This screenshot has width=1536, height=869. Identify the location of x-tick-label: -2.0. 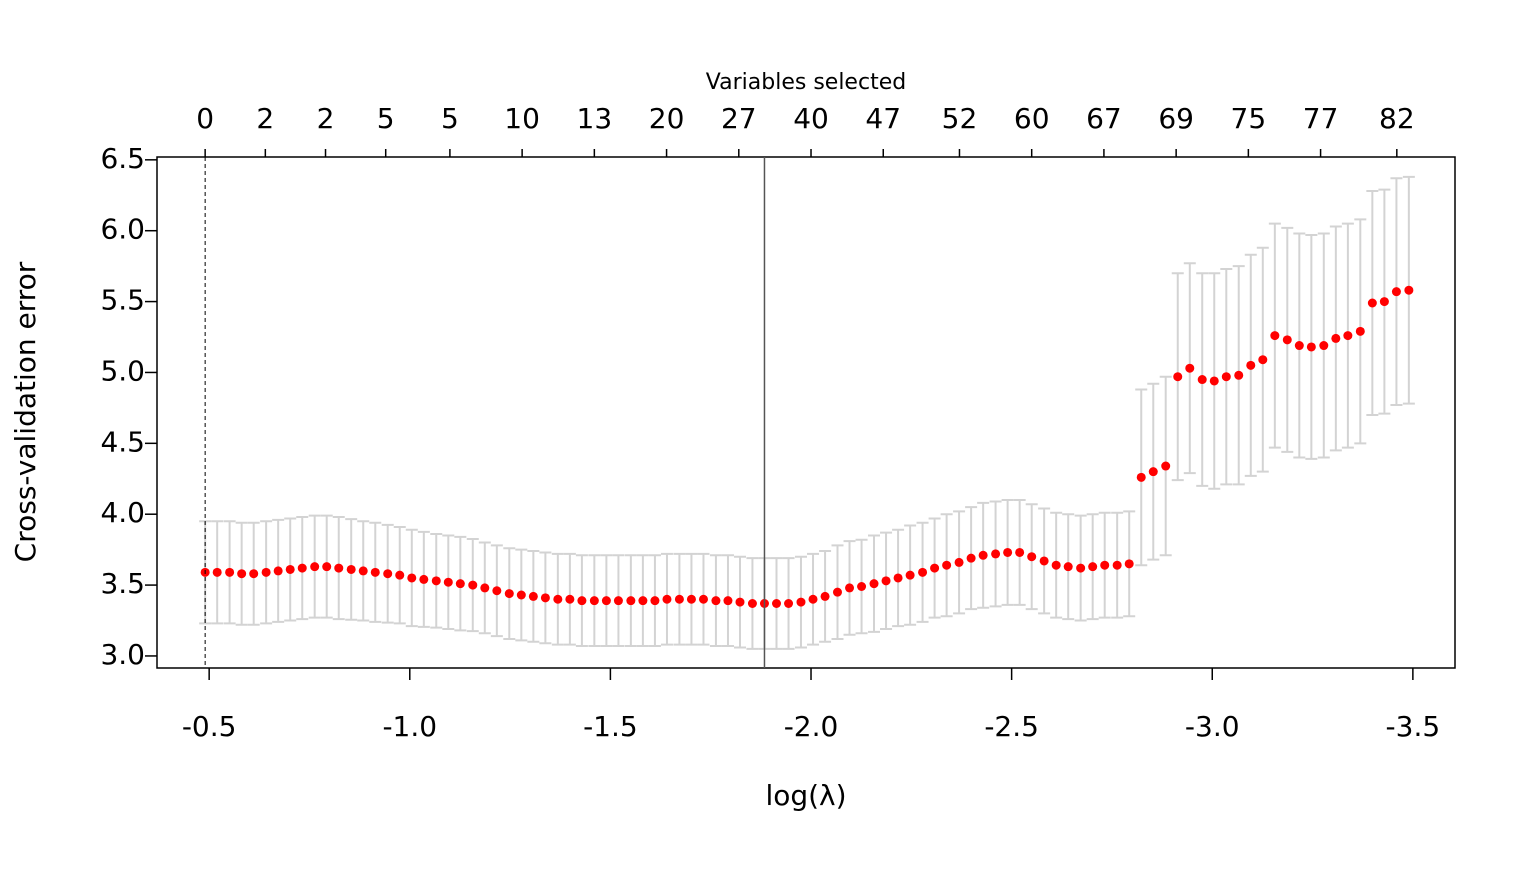
(811, 726).